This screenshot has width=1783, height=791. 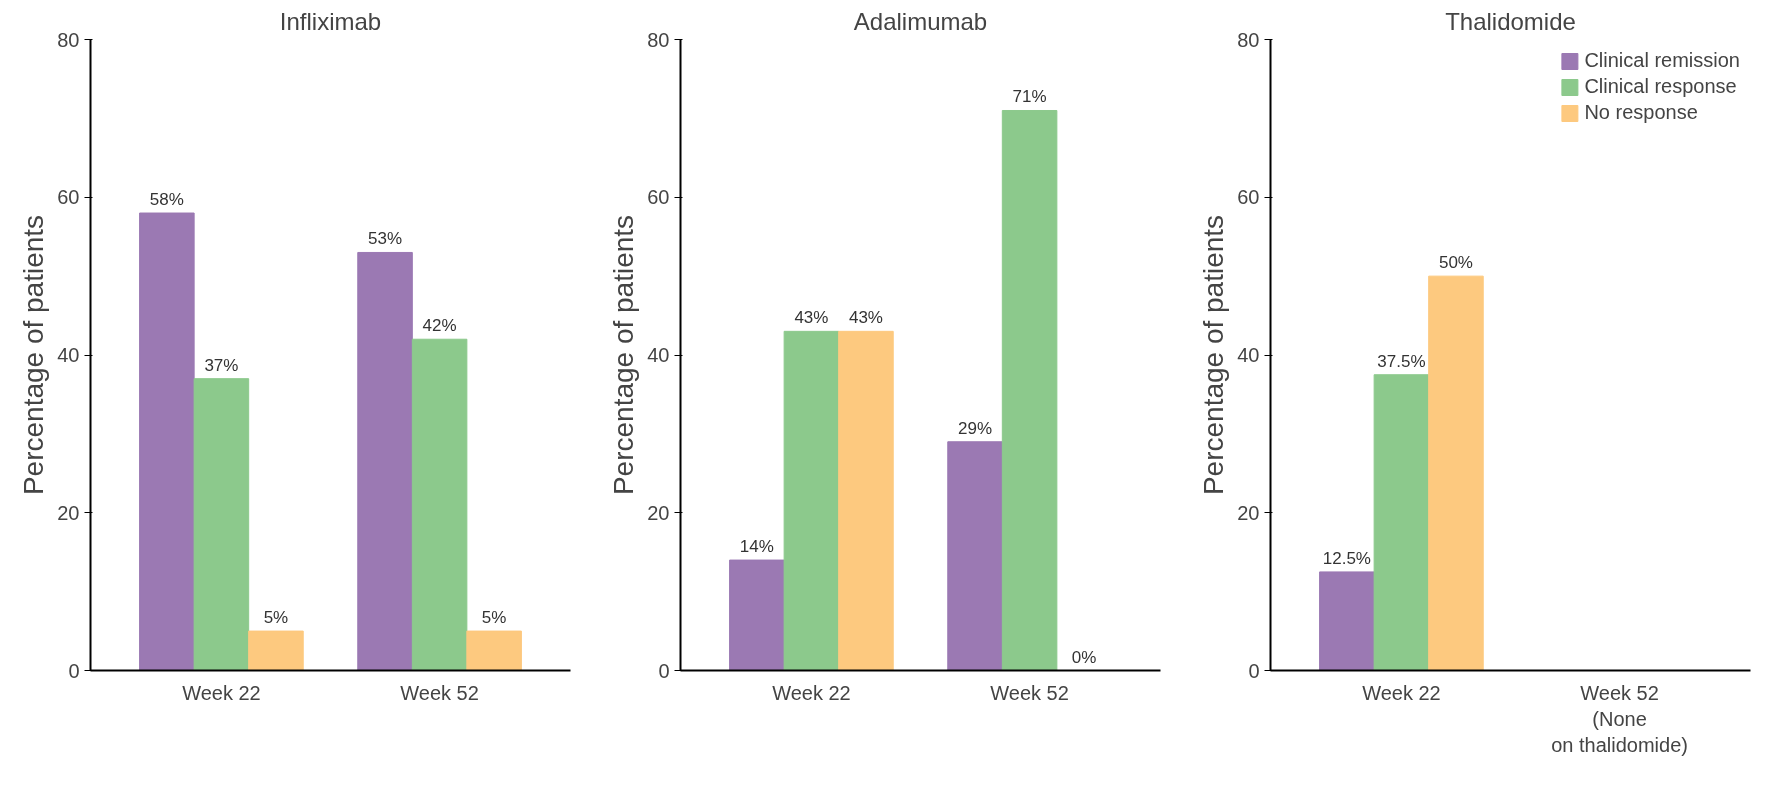 What do you see at coordinates (221, 365) in the screenshot?
I see `data-label: 37%` at bounding box center [221, 365].